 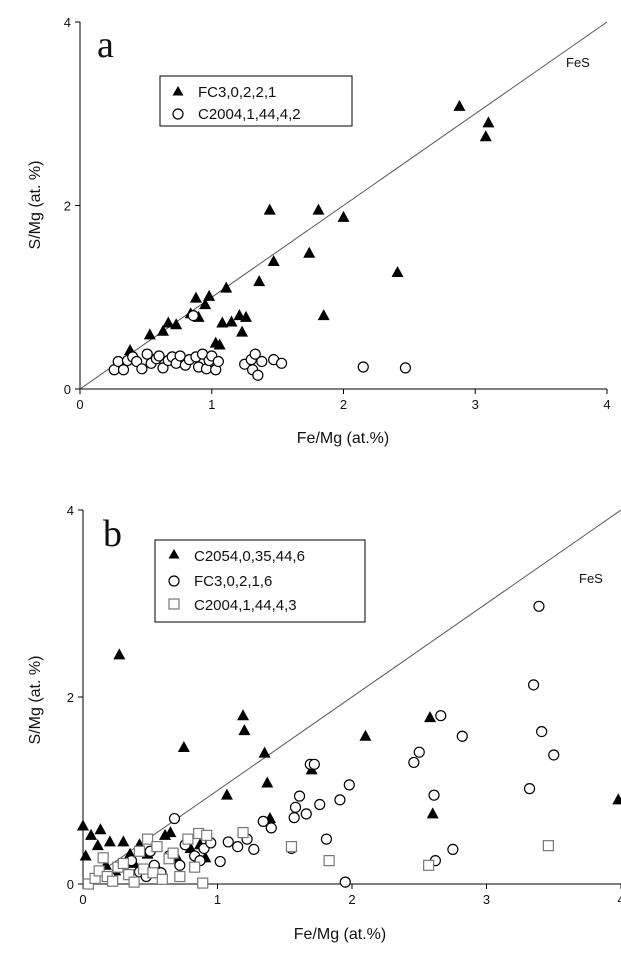 I want to click on panel-a-x-tick-label-3: 3, so click(x=475, y=404).